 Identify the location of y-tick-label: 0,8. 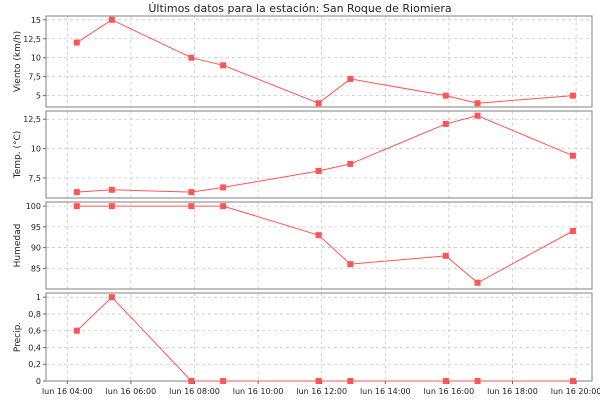
(34, 314).